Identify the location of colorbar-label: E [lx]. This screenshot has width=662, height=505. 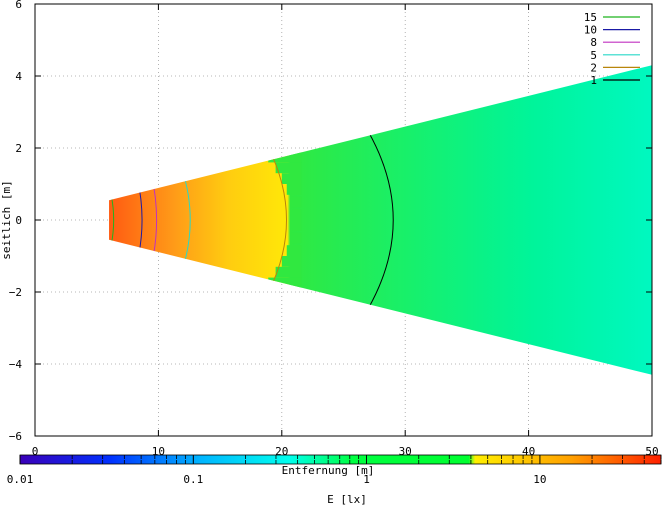
(347, 499).